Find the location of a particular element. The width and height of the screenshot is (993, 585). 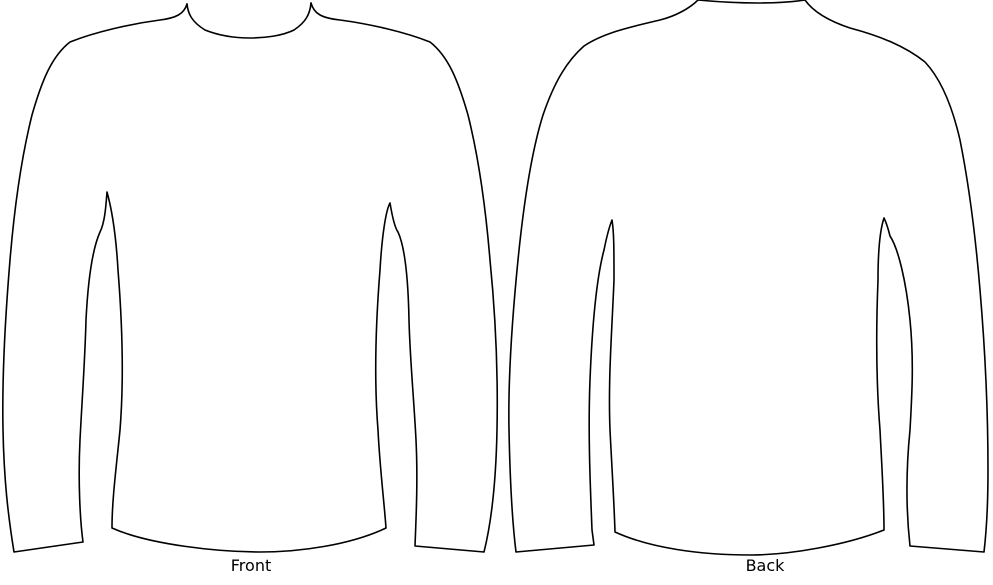

front-view-label: Front is located at coordinates (251, 565).